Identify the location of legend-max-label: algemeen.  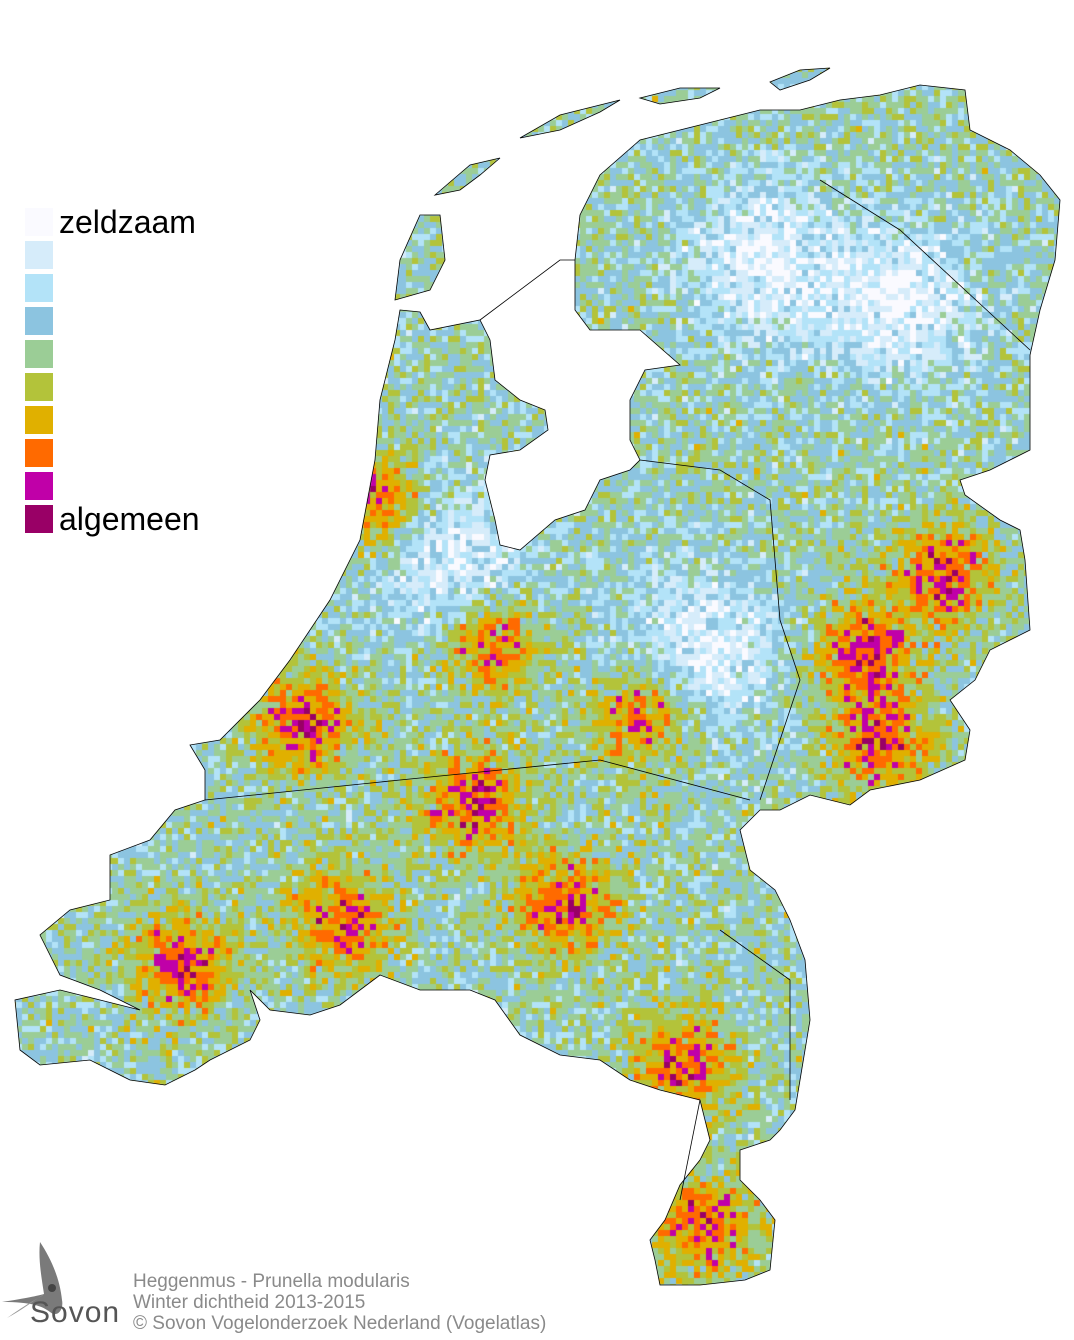
(129, 518).